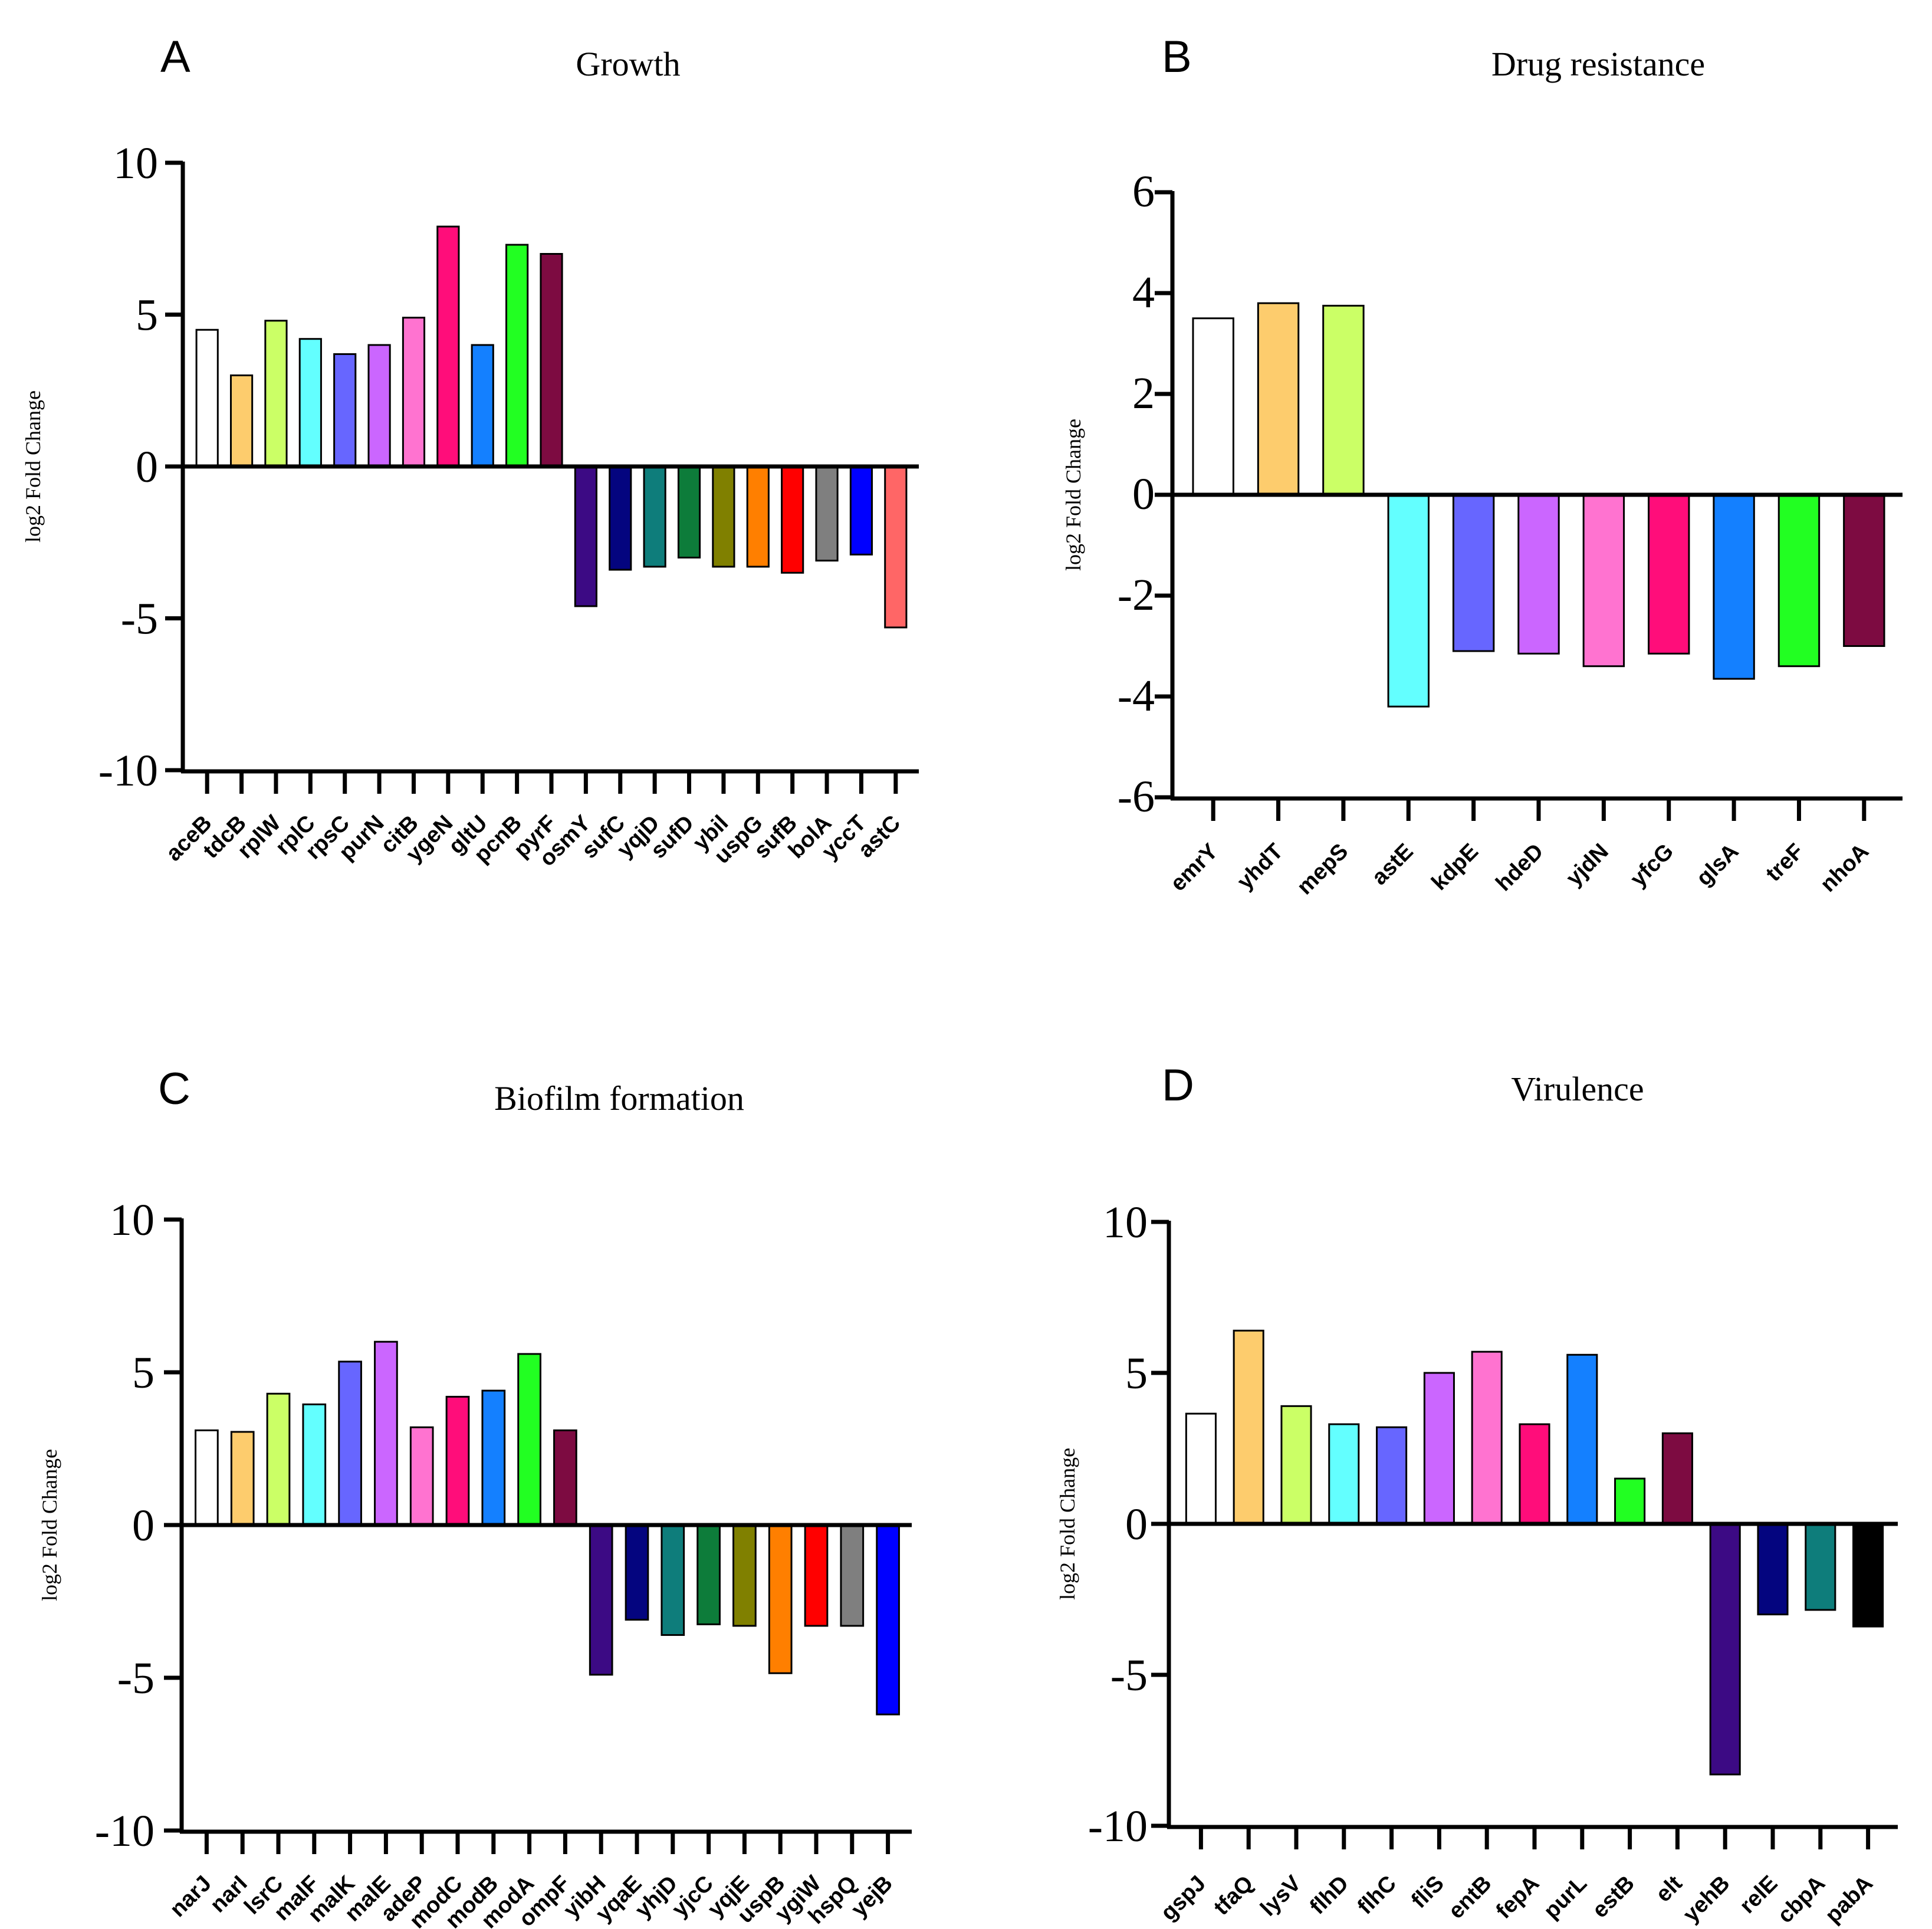  I want to click on bar-bolA, so click(827, 513).